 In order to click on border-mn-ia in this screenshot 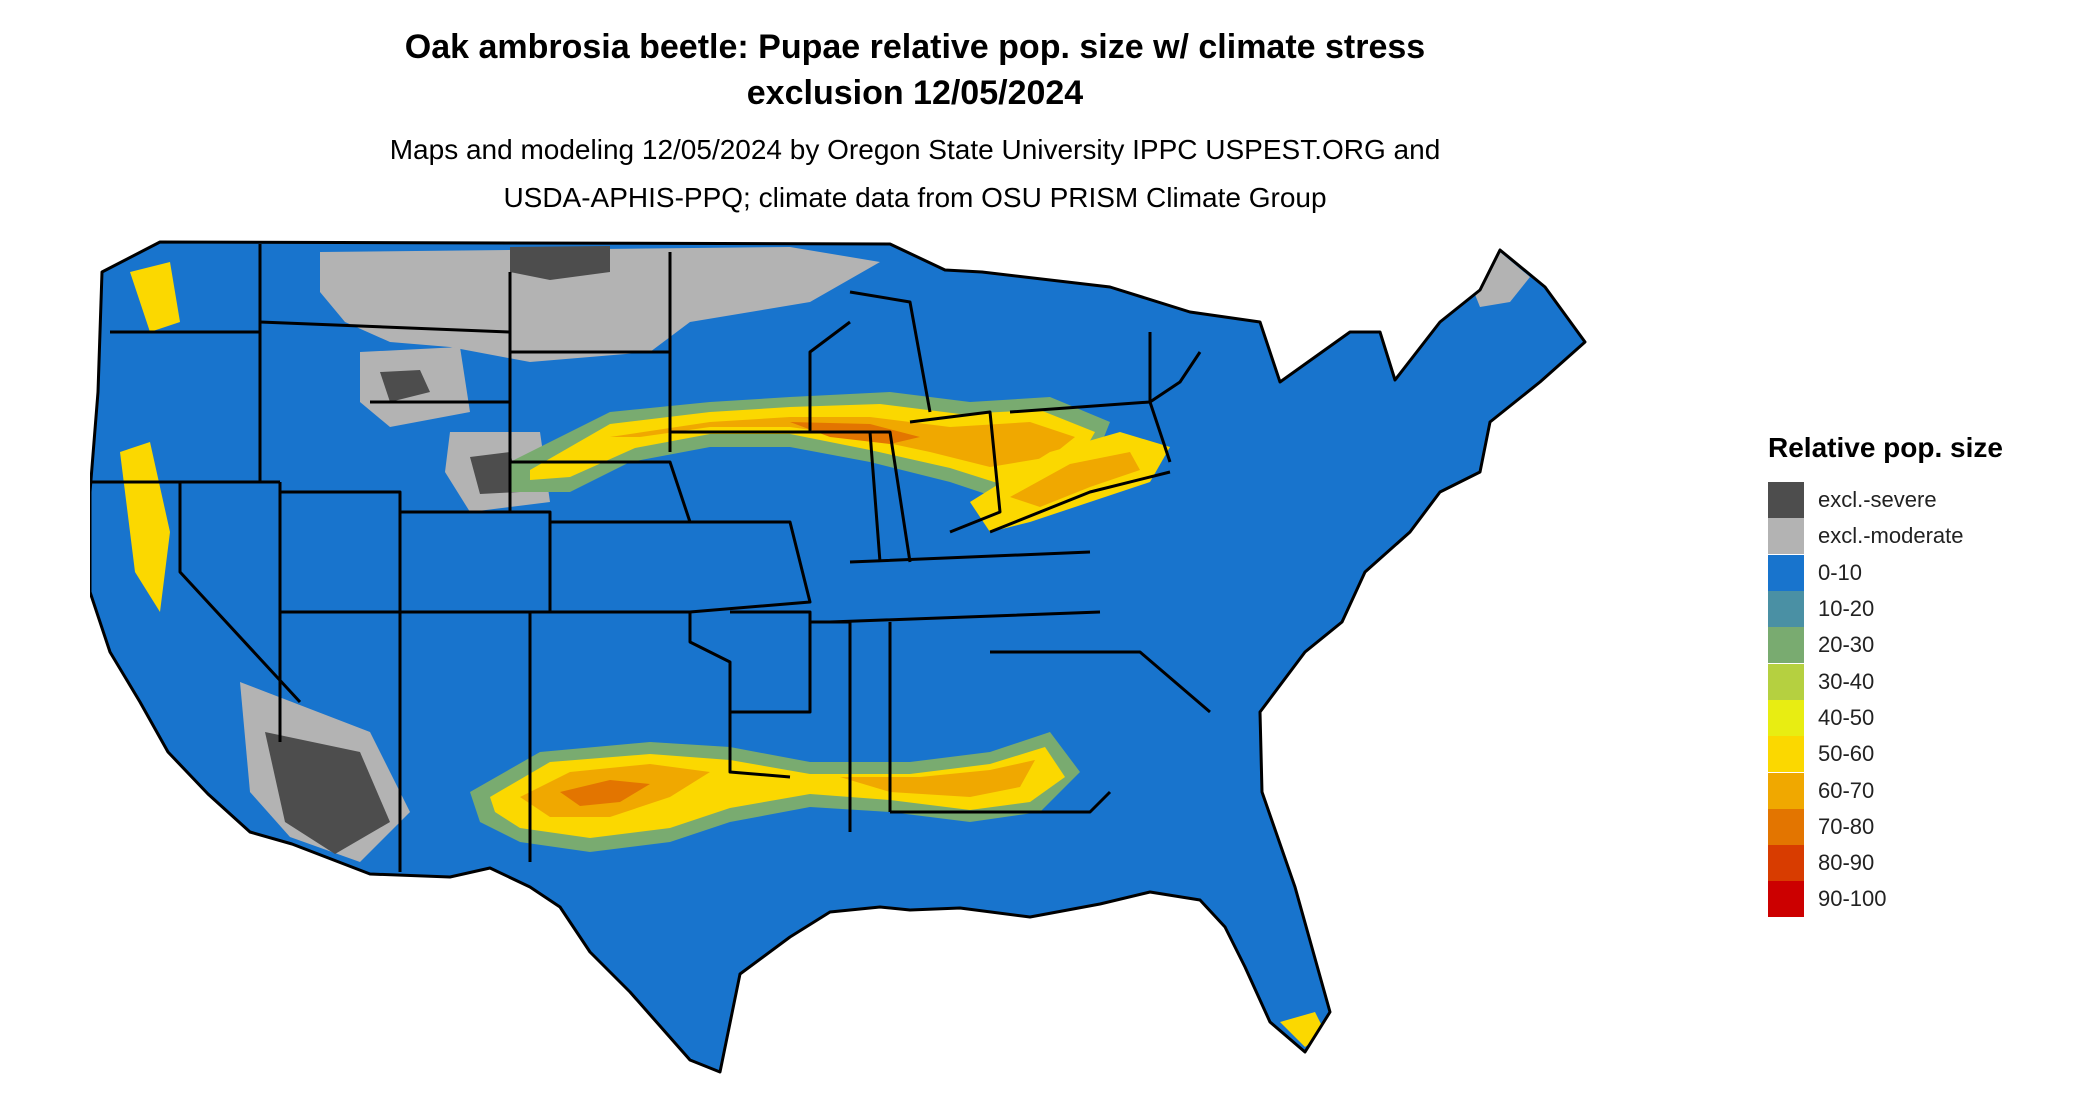, I will do `click(760, 377)`.